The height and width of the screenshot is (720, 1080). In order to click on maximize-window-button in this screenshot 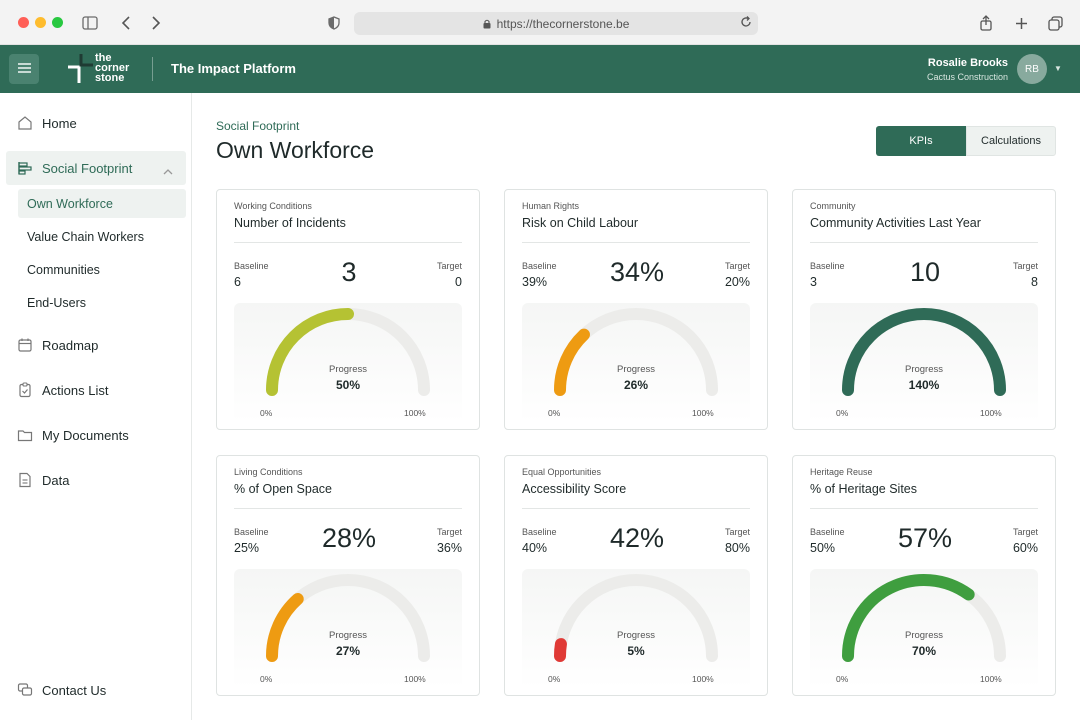, I will do `click(57, 22)`.